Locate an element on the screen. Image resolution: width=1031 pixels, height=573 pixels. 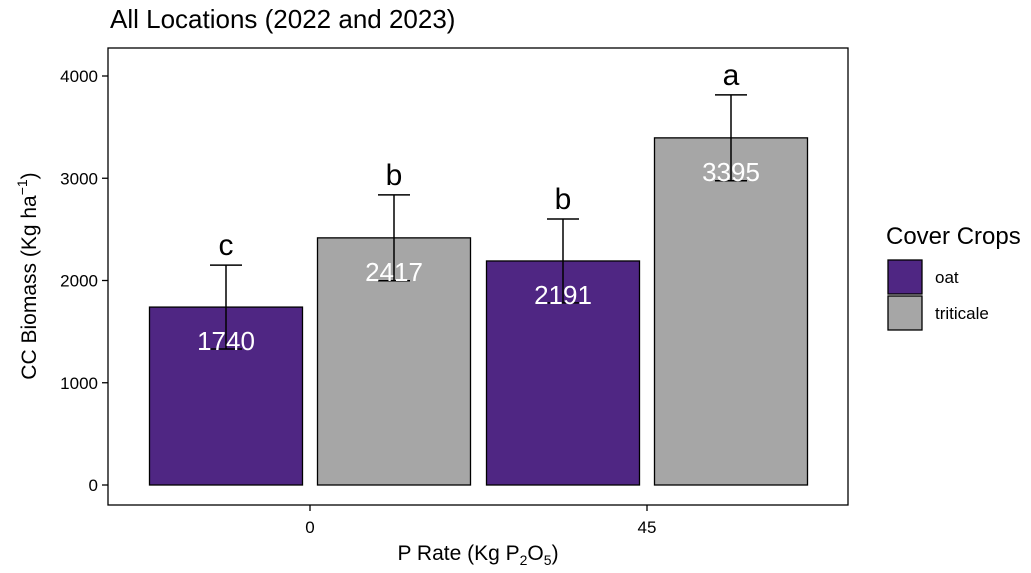
value-label: 3395 is located at coordinates (731, 172).